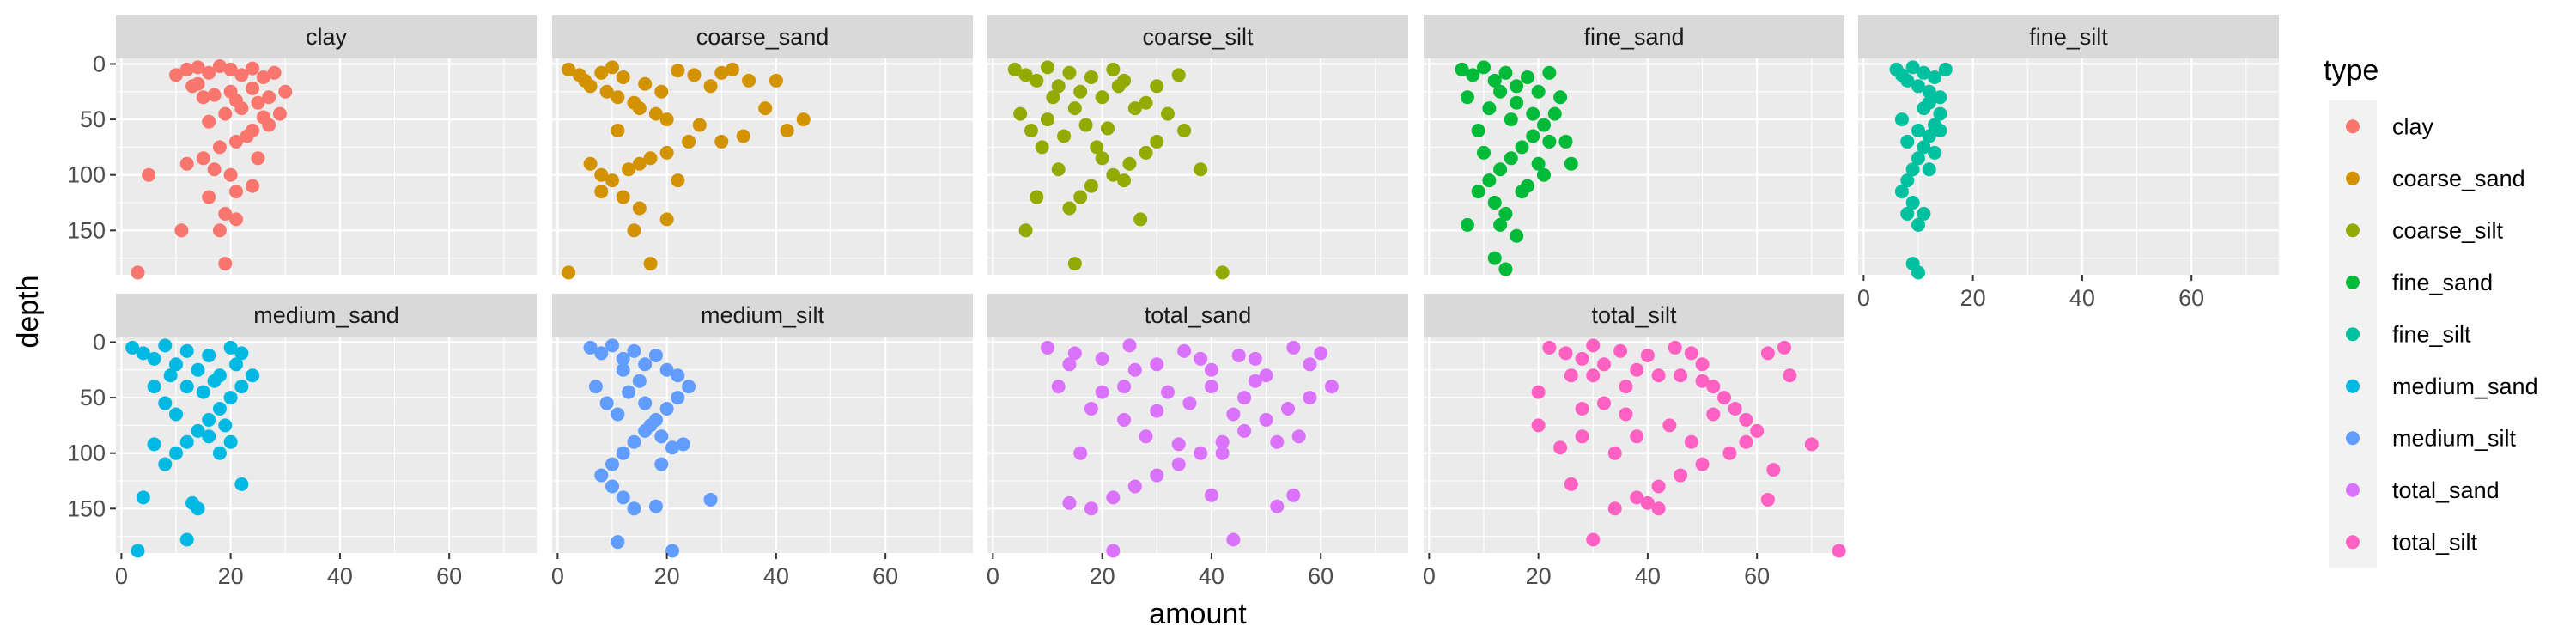  I want to click on legend-item-coarse-silt: coarse_silt, so click(2425, 230).